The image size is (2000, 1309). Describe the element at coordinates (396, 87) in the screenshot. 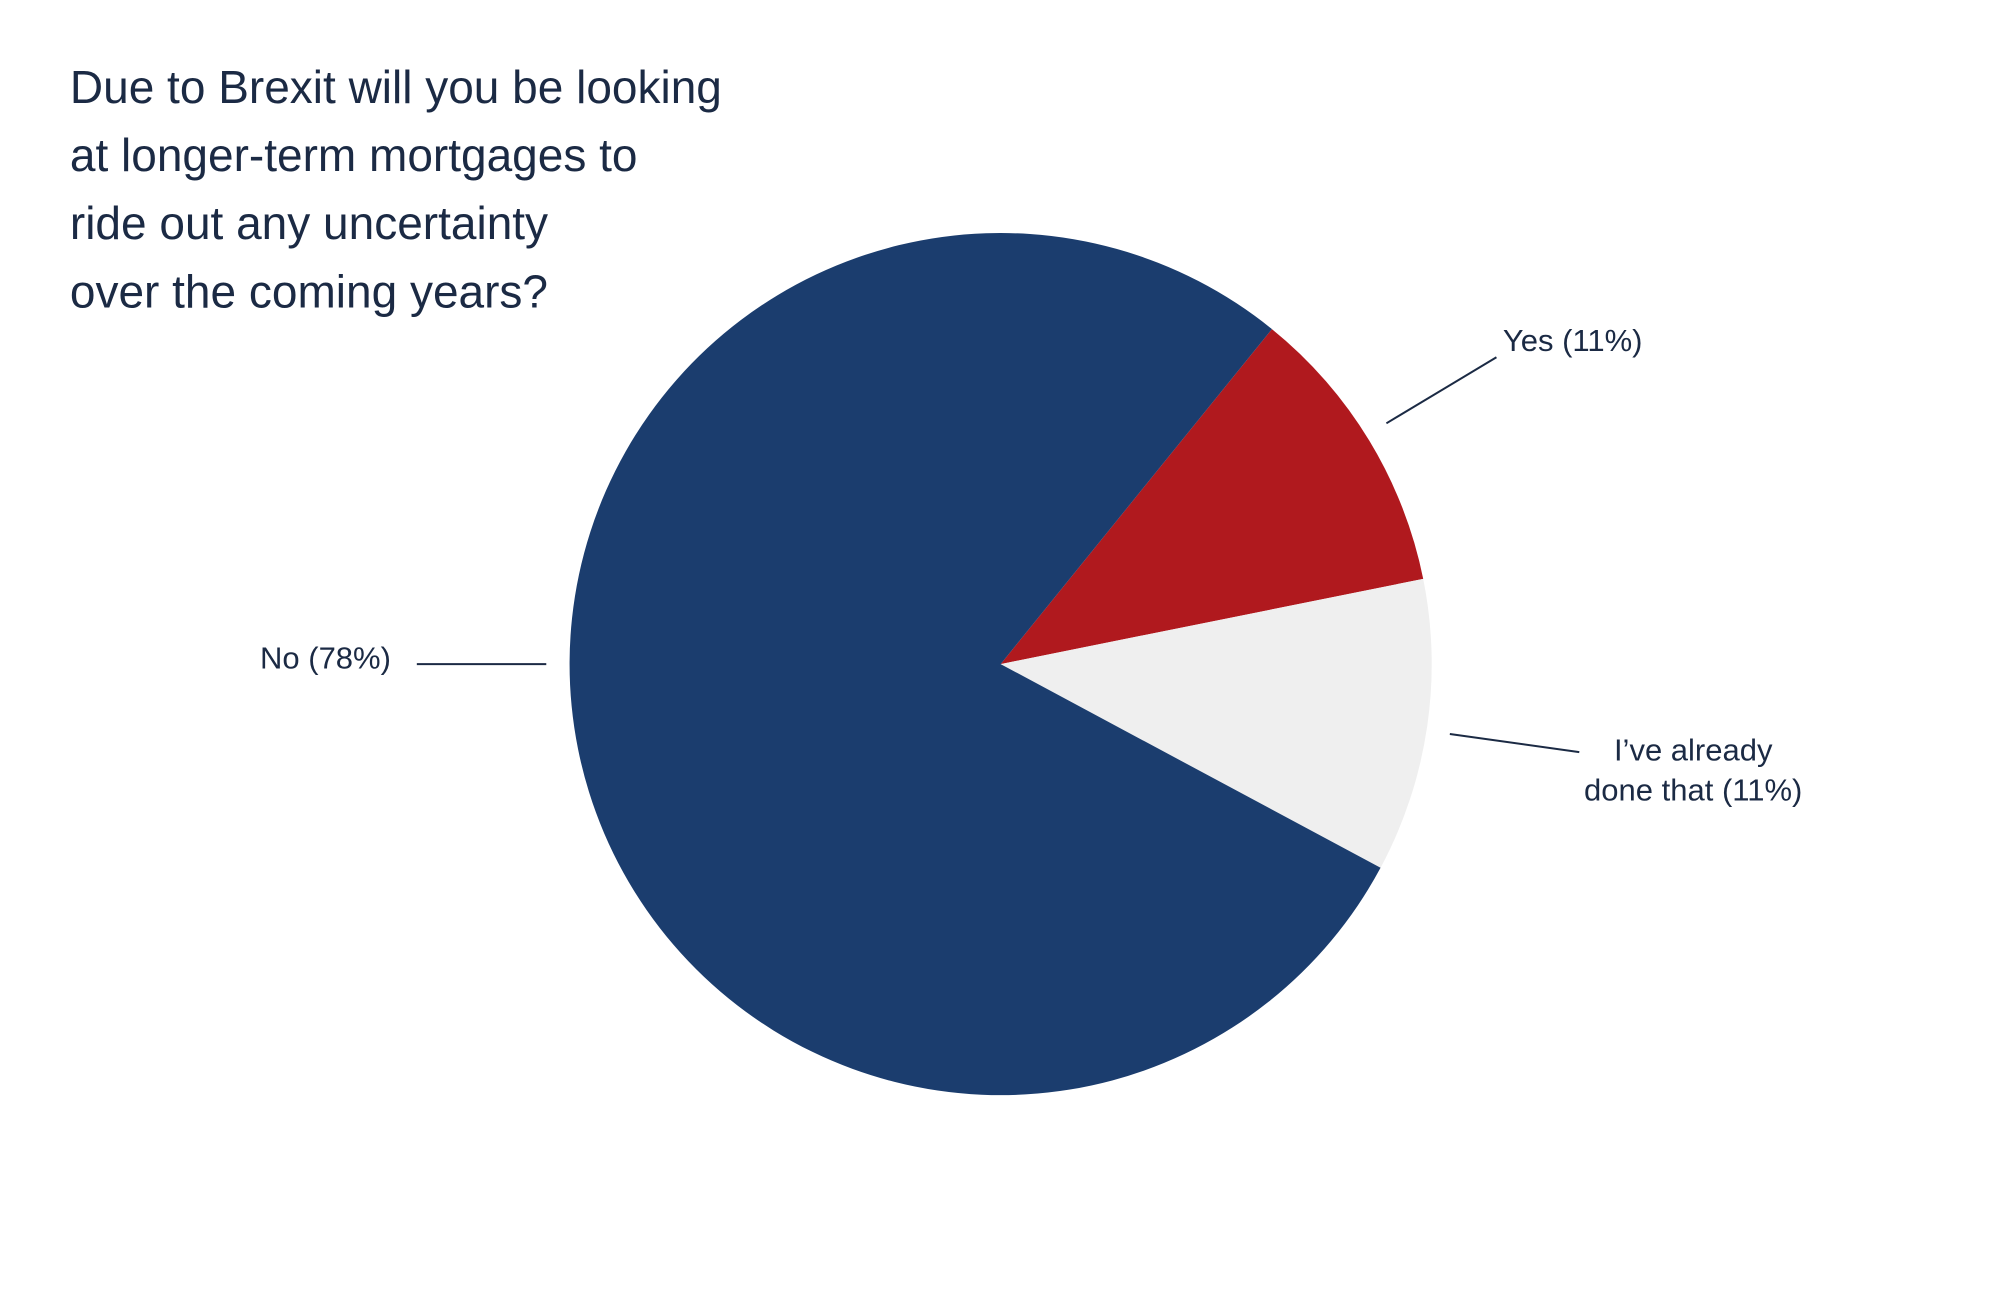

I see `chart-title: Due to Brexit will you be looking` at that location.